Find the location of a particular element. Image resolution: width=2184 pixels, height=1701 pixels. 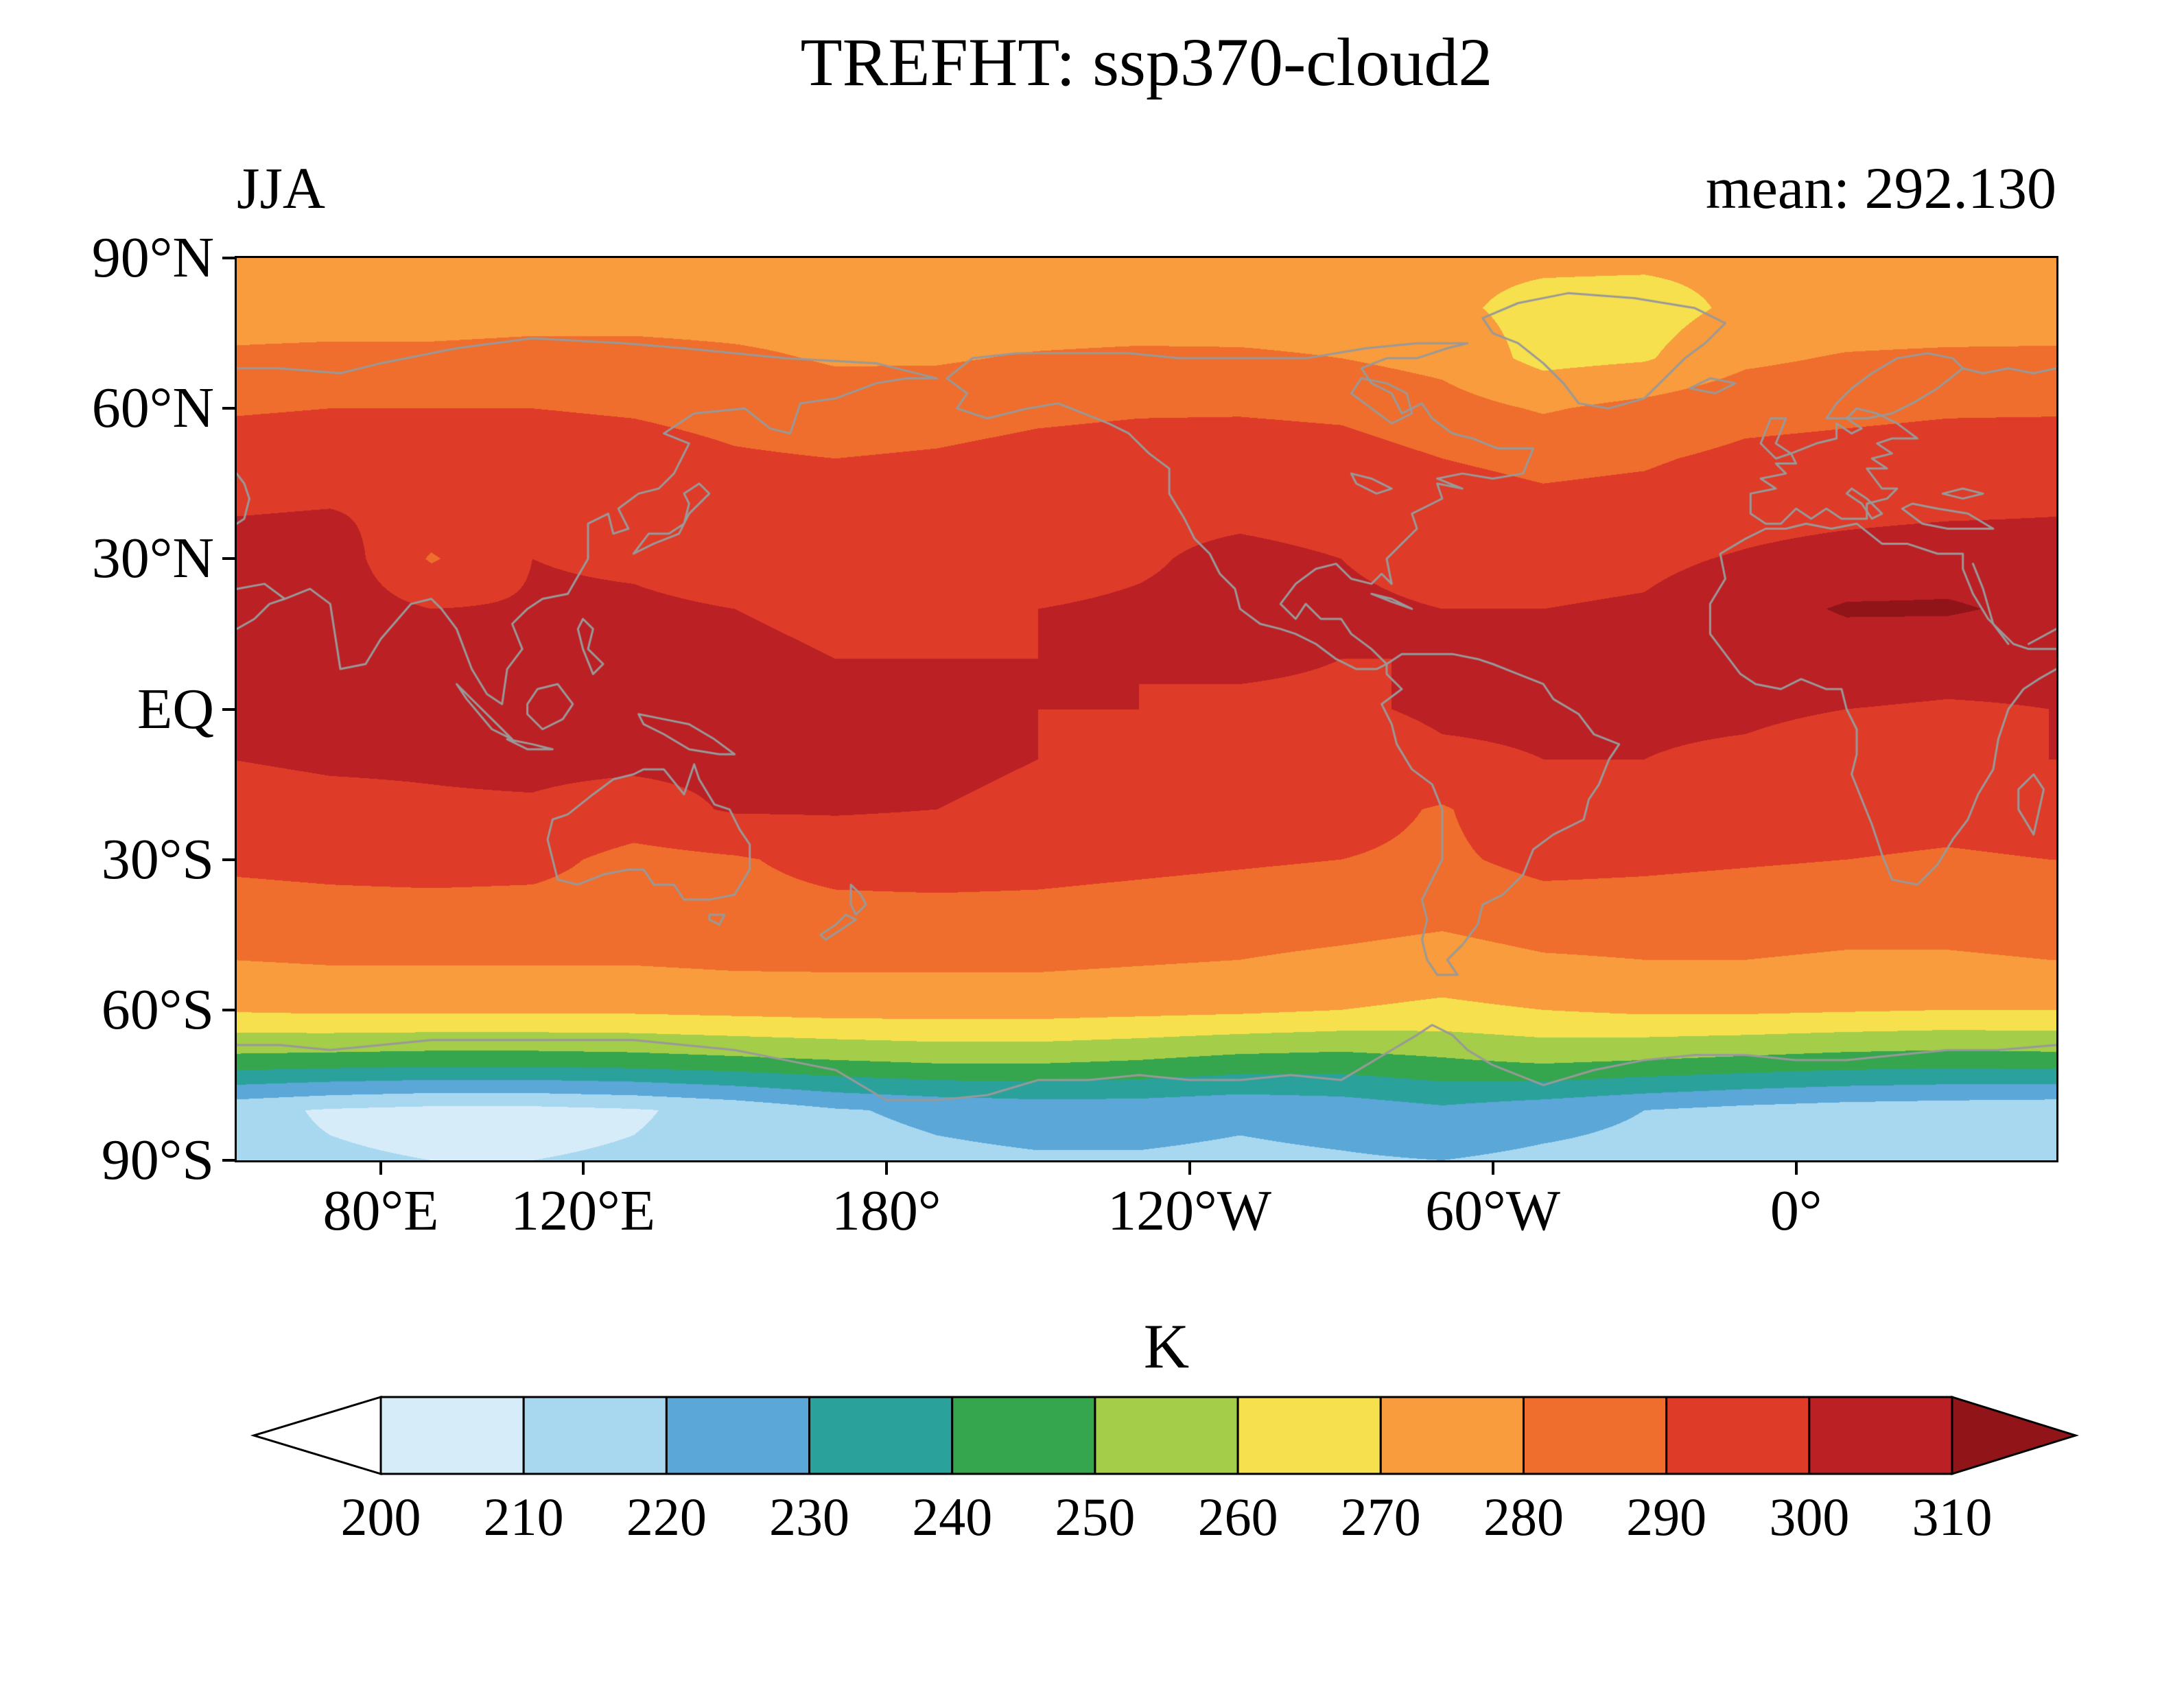

y-axis-tick-label: 30°N is located at coordinates (152, 558).